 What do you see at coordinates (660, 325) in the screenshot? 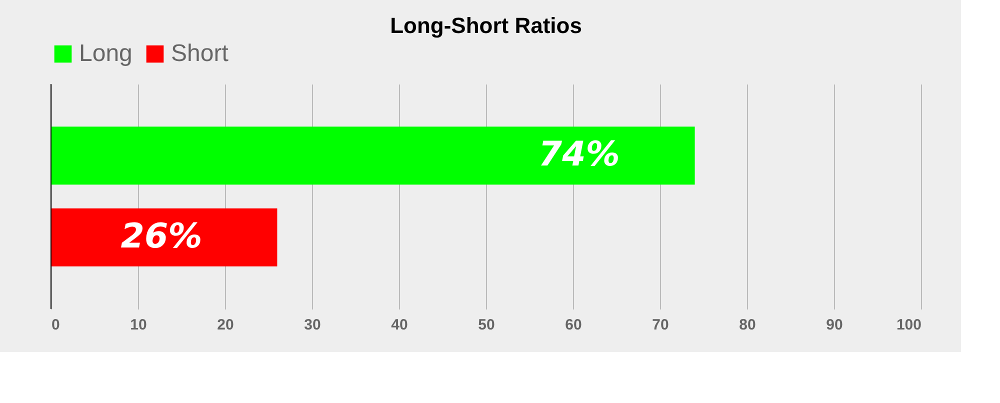
I see `x-tick-label: 70` at bounding box center [660, 325].